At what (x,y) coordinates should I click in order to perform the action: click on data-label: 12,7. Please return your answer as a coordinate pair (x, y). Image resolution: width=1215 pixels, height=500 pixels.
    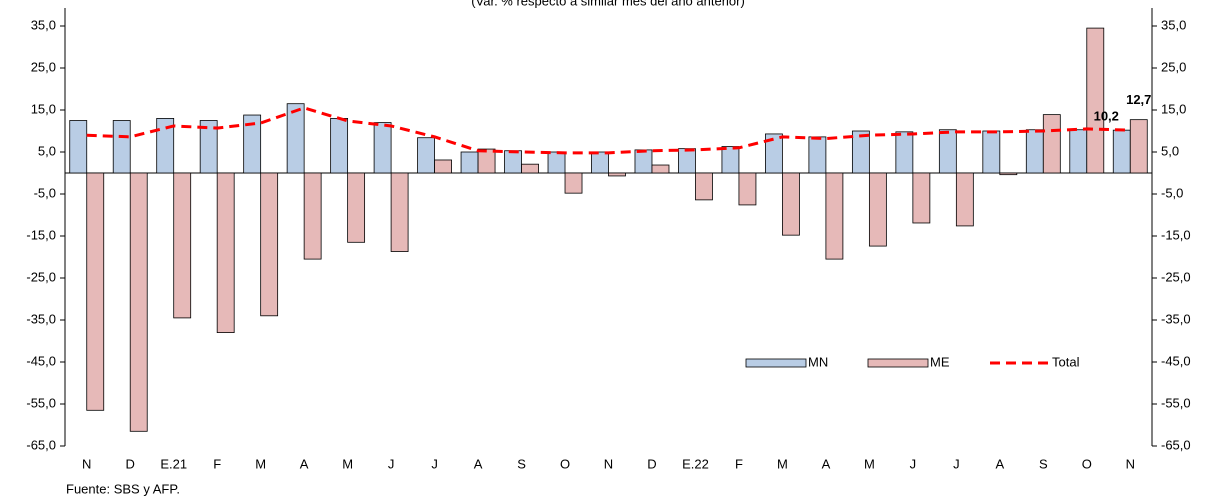
    Looking at the image, I should click on (1138, 99).